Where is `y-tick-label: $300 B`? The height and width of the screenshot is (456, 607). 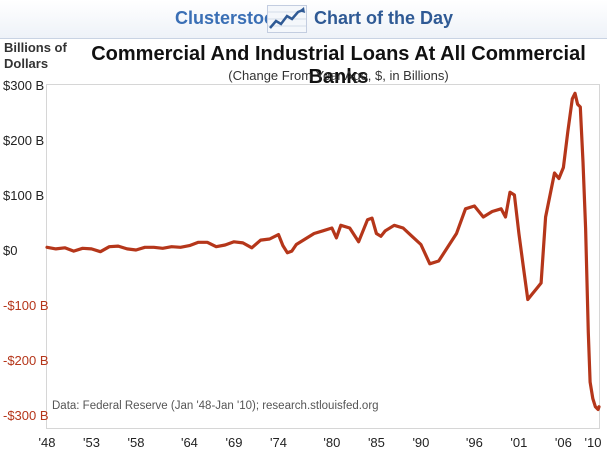
y-tick-label: $300 B is located at coordinates (23, 85).